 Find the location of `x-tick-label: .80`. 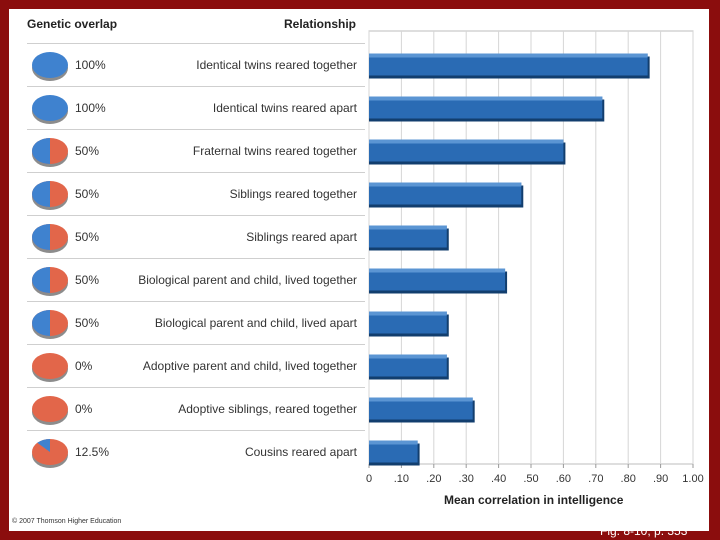

x-tick-label: .80 is located at coordinates (628, 479).